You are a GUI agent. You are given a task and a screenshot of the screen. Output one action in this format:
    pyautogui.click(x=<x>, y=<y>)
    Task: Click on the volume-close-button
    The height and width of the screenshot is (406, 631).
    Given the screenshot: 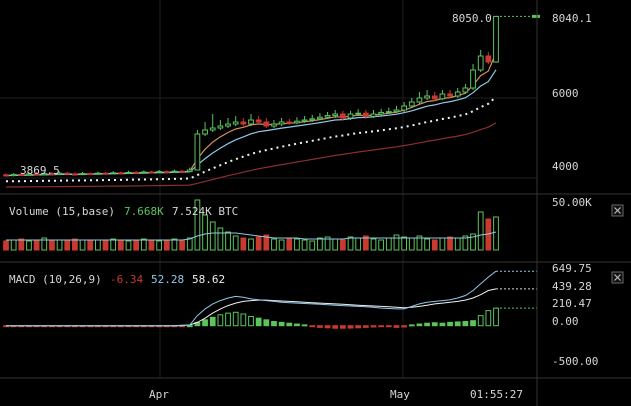 What is the action you would take?
    pyautogui.click(x=617, y=210)
    